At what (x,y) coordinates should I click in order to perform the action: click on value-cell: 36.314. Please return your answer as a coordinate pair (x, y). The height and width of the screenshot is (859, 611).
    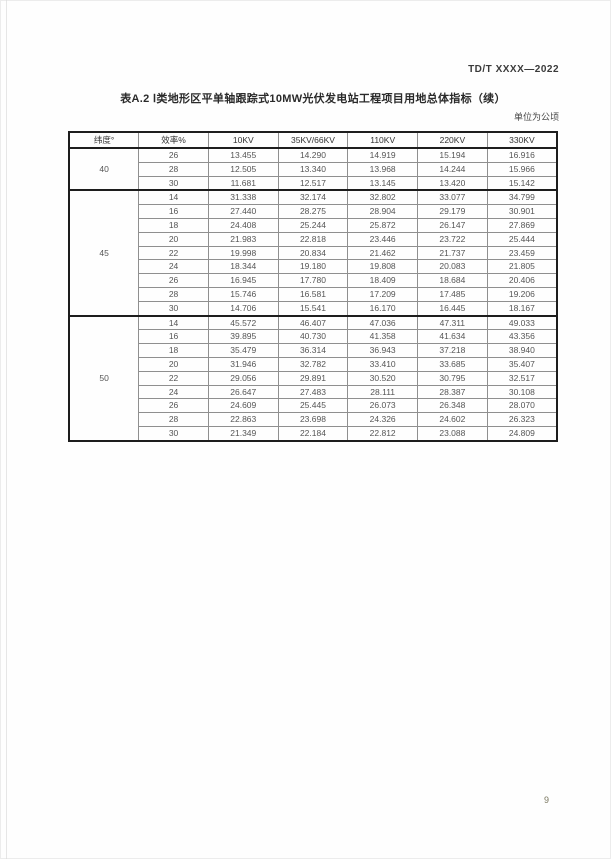
    Looking at the image, I should click on (313, 350).